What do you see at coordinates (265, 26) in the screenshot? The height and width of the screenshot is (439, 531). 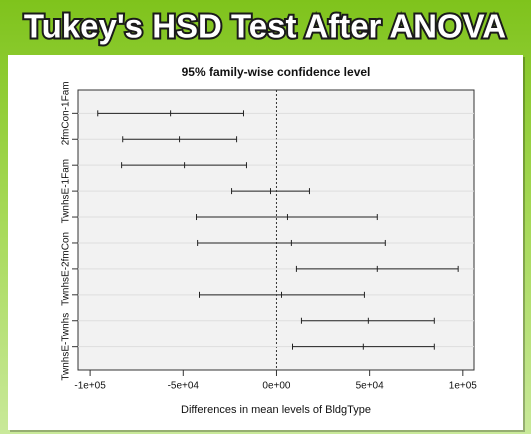 I see `banner-title: Tukey's HSD Test After ANOVA` at bounding box center [265, 26].